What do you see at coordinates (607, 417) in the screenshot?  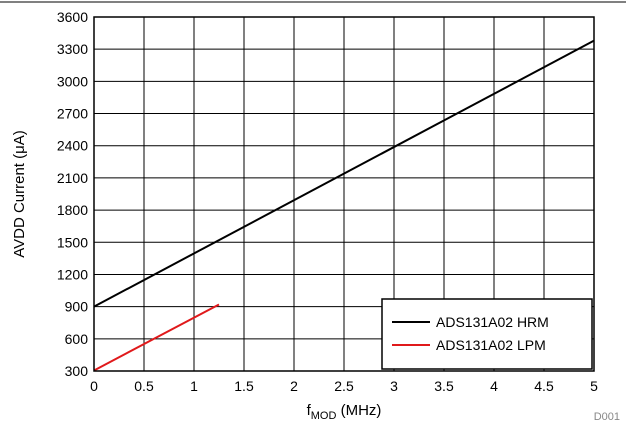 I see `figure-id: D001` at bounding box center [607, 417].